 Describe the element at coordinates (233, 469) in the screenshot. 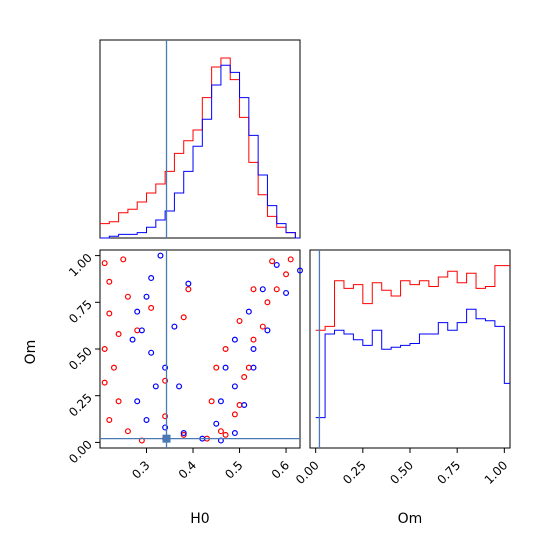

I see `joint-x-tick-label-2: 0.5` at that location.